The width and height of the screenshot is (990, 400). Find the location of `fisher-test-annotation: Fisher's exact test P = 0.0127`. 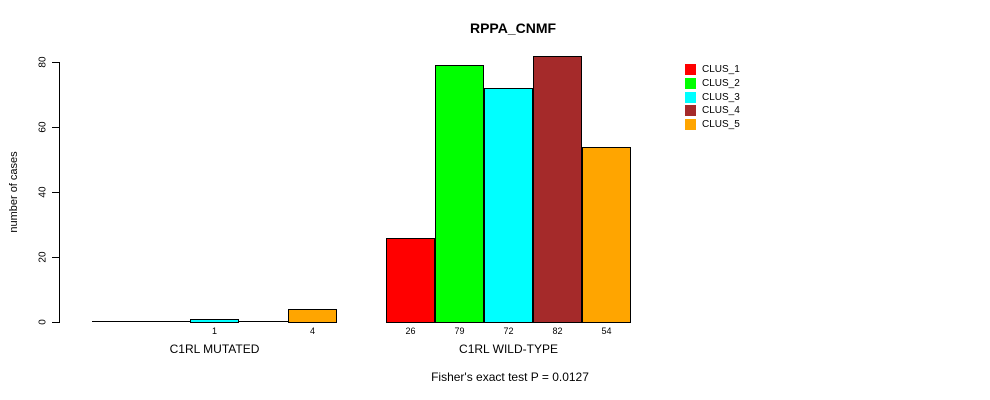

fisher-test-annotation: Fisher's exact test P = 0.0127 is located at coordinates (510, 377).